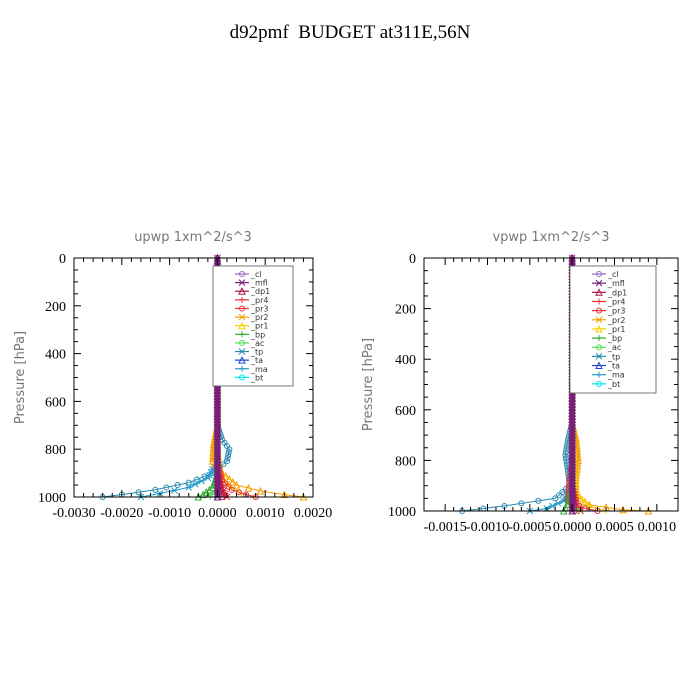  What do you see at coordinates (193, 237) in the screenshot?
I see `panel-title: upwp 1xm^2/s^3` at bounding box center [193, 237].